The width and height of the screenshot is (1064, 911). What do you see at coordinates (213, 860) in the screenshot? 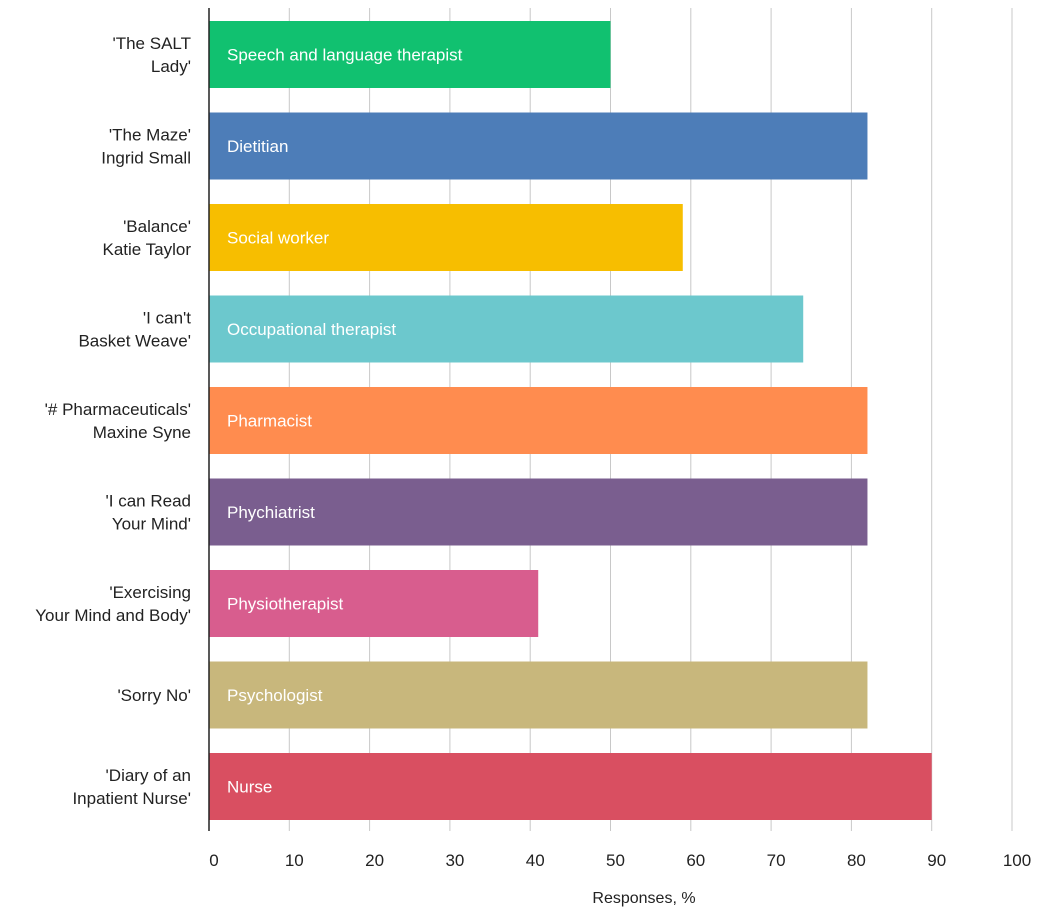
I see `x-tick-label-0: 0` at bounding box center [213, 860].